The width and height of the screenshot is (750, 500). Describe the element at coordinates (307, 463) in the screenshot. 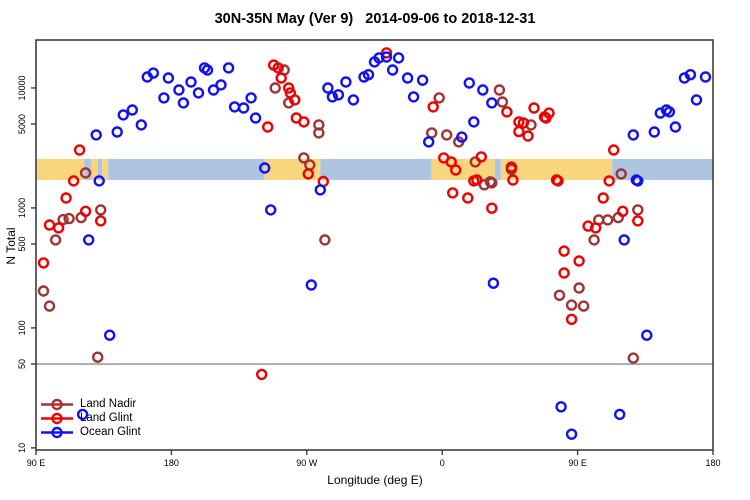

I see `x-tick-label: 90 W` at that location.